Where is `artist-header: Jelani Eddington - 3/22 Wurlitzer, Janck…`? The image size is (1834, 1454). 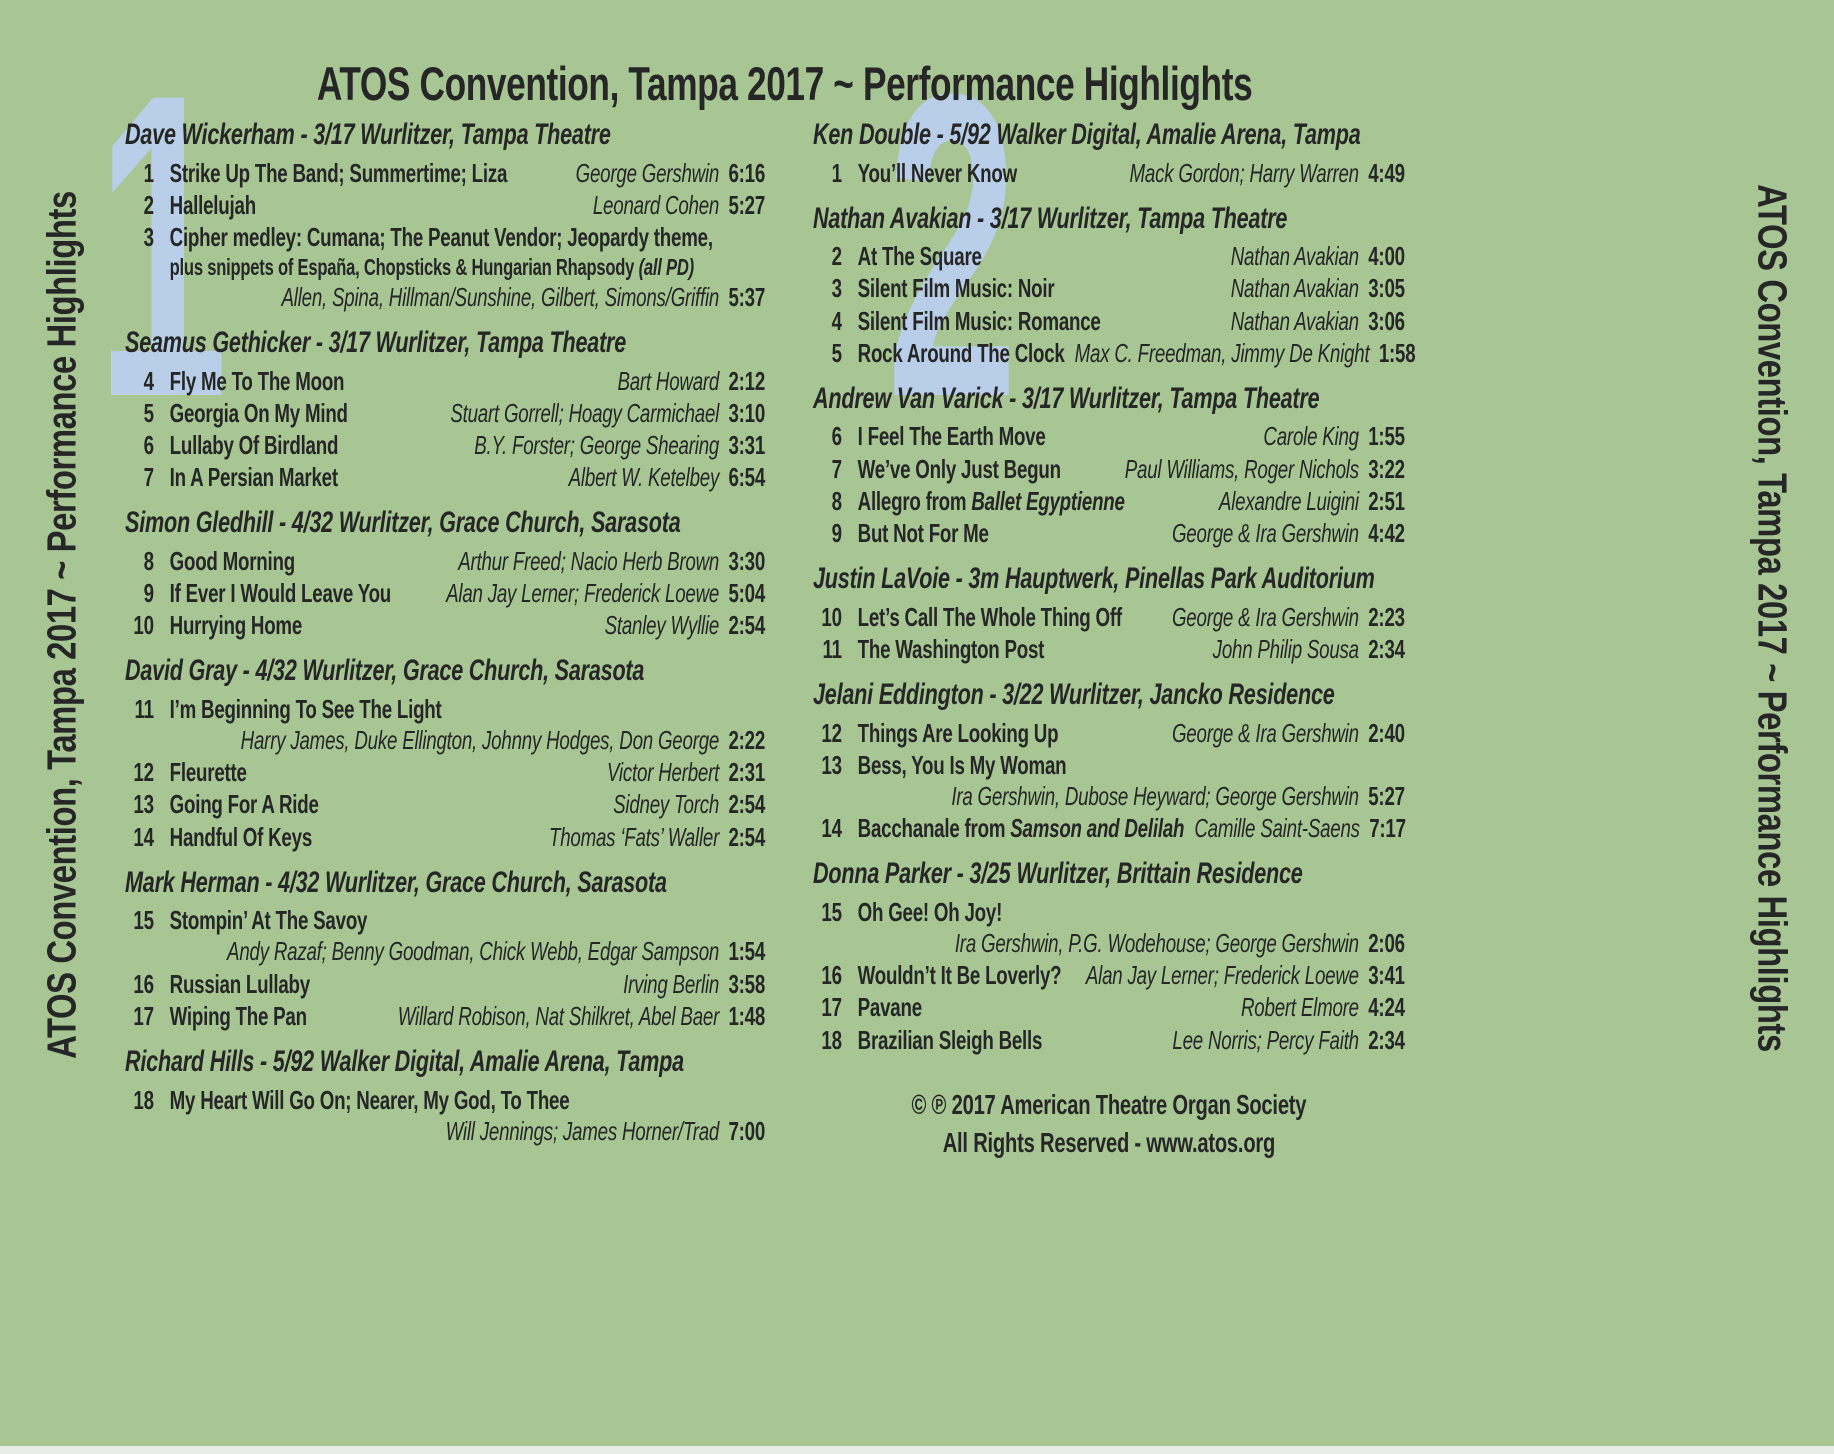
artist-header: Jelani Eddington - 3/22 Wurlitzer, Janck… is located at coordinates (1074, 695).